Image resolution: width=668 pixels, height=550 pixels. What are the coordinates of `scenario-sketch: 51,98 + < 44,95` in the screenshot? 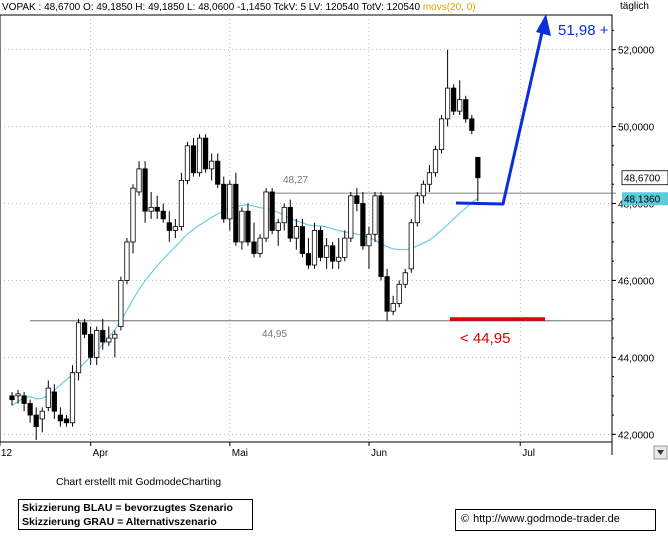 It's located at (529, 180).